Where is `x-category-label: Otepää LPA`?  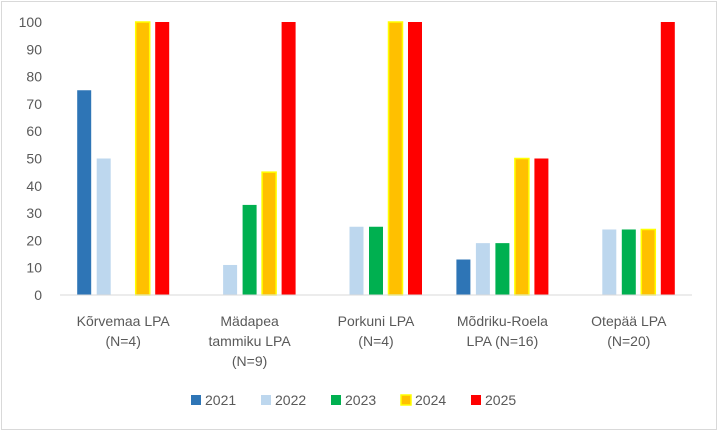
x-category-label: Otepää LPA is located at coordinates (629, 321).